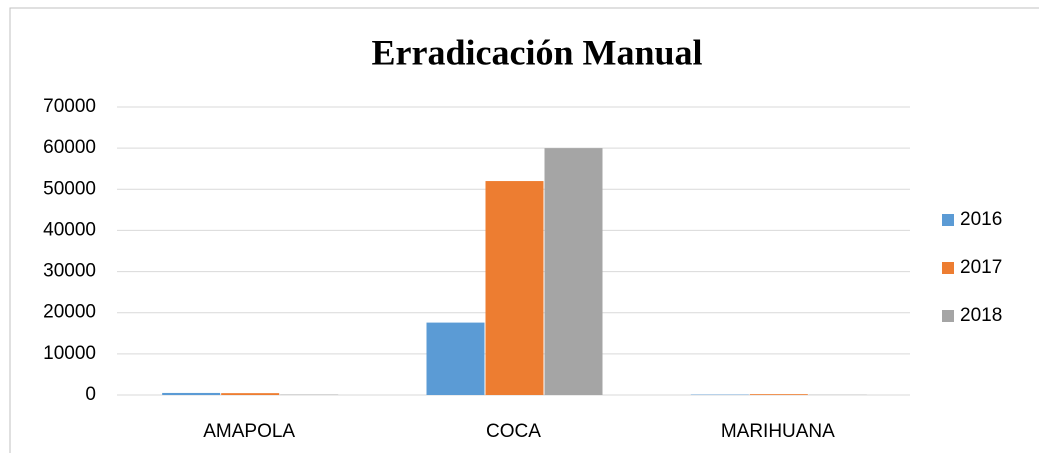  Describe the element at coordinates (90, 394) in the screenshot. I see `y-tick-label: 0` at that location.